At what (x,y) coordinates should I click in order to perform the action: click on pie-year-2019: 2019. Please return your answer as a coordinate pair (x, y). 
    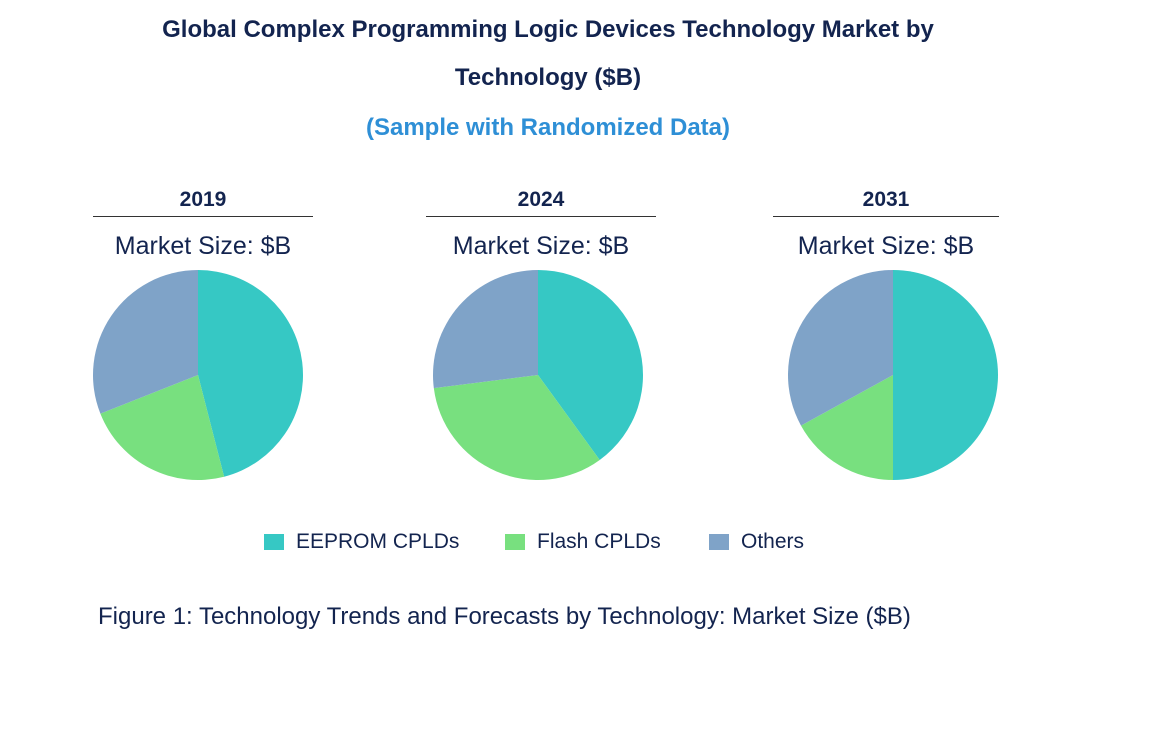
    Looking at the image, I should click on (203, 202).